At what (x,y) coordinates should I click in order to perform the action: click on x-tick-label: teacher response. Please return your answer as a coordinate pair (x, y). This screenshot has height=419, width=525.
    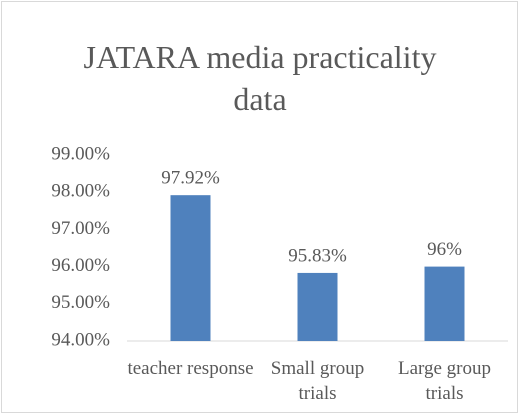
    Looking at the image, I should click on (190, 368).